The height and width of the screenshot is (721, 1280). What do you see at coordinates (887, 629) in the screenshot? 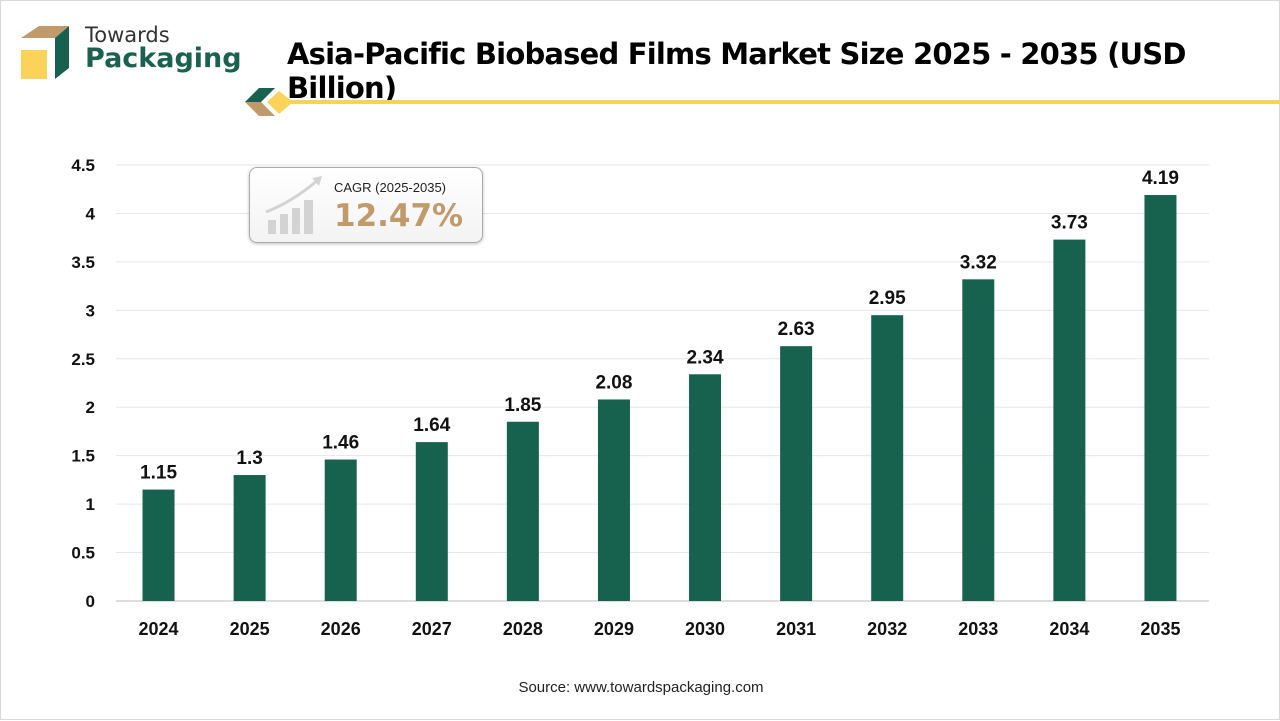
I see `x-tick-label-2032: 2032` at bounding box center [887, 629].